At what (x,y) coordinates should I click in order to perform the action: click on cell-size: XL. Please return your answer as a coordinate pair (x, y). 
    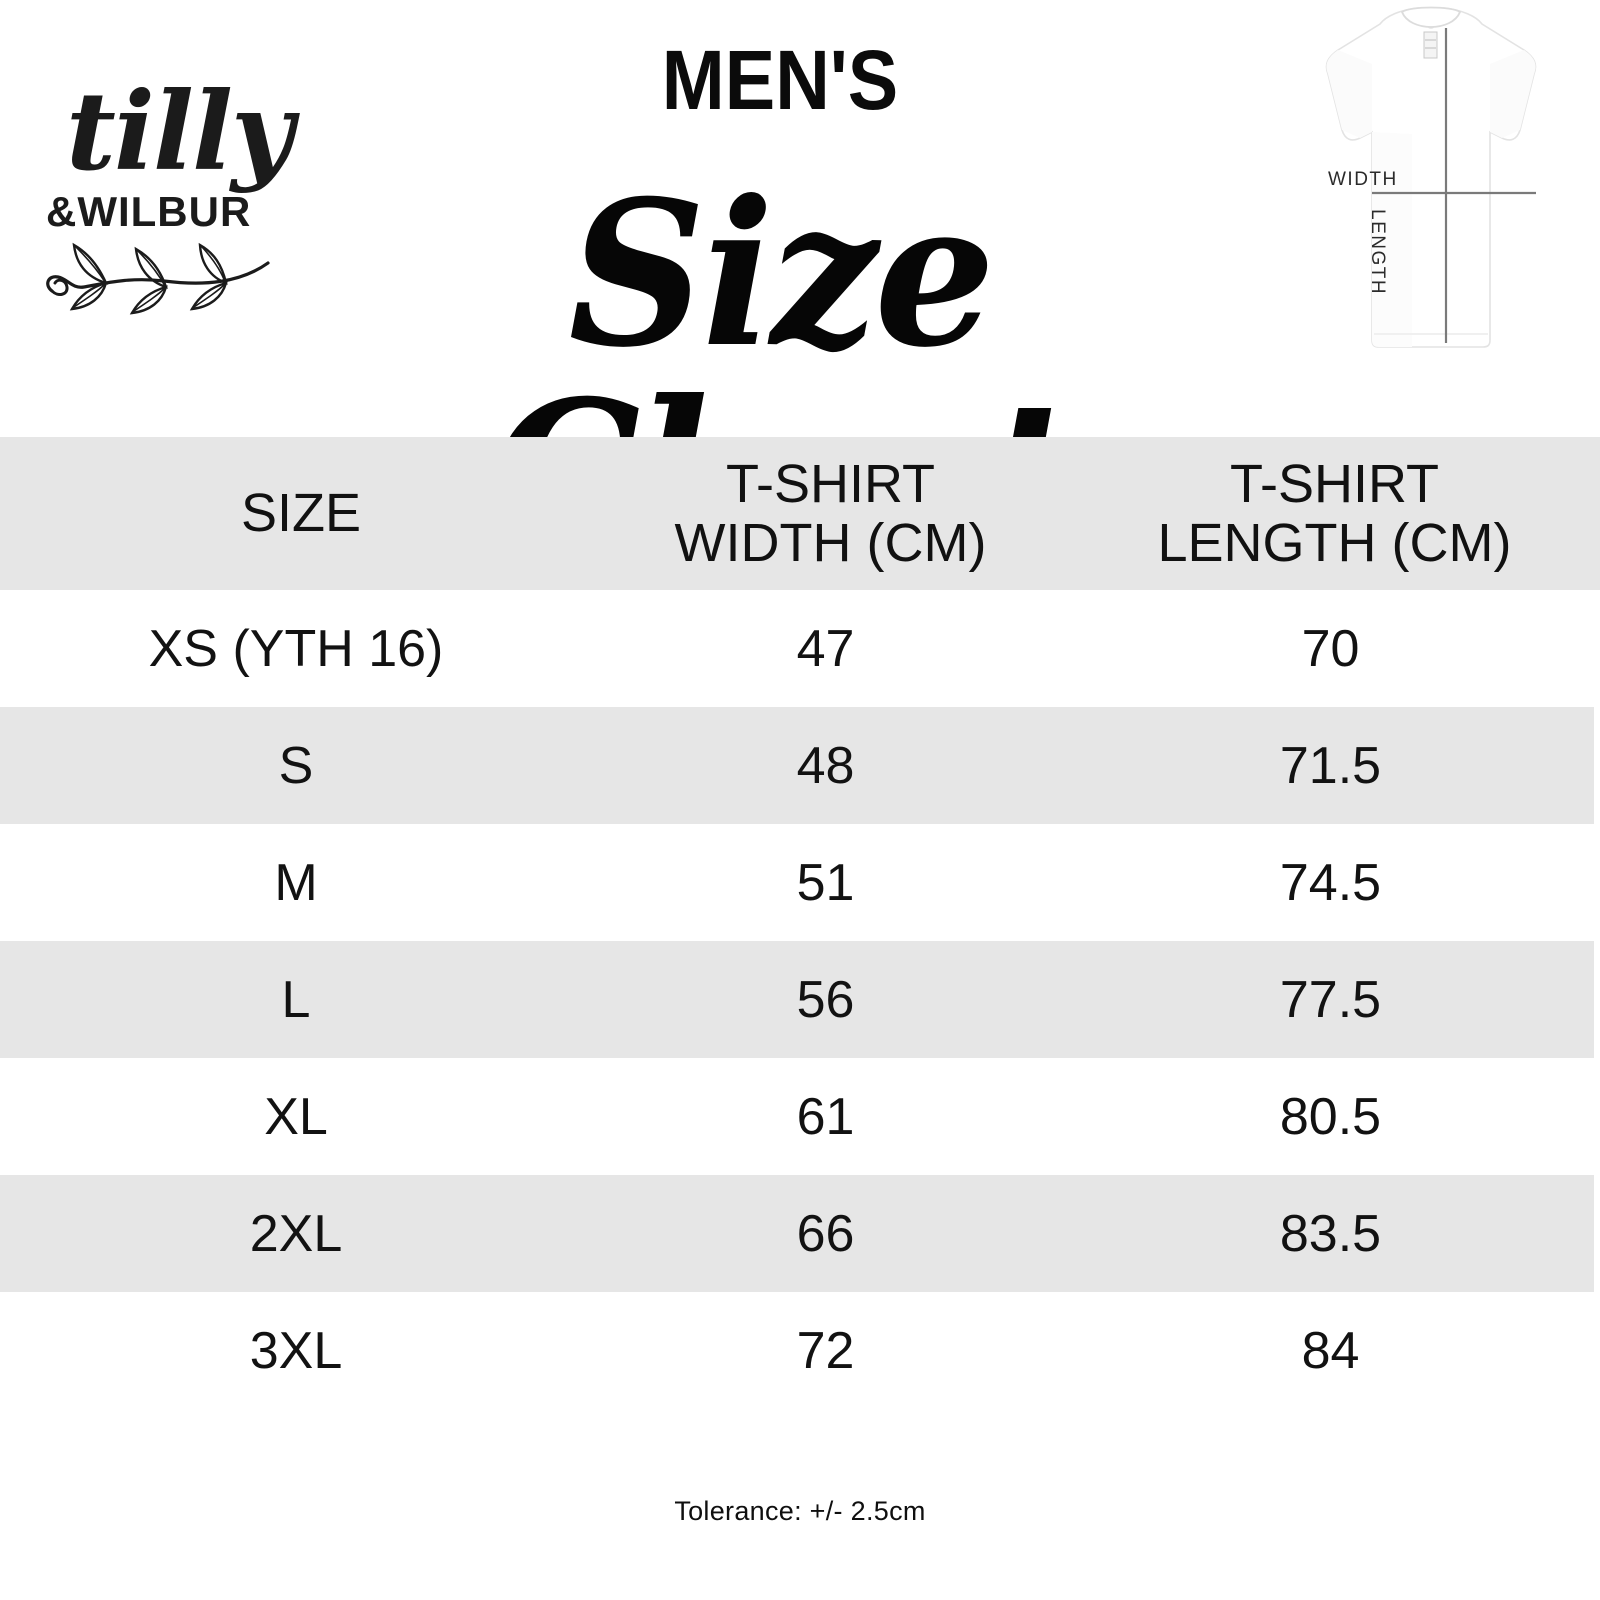
    Looking at the image, I should click on (296, 1116).